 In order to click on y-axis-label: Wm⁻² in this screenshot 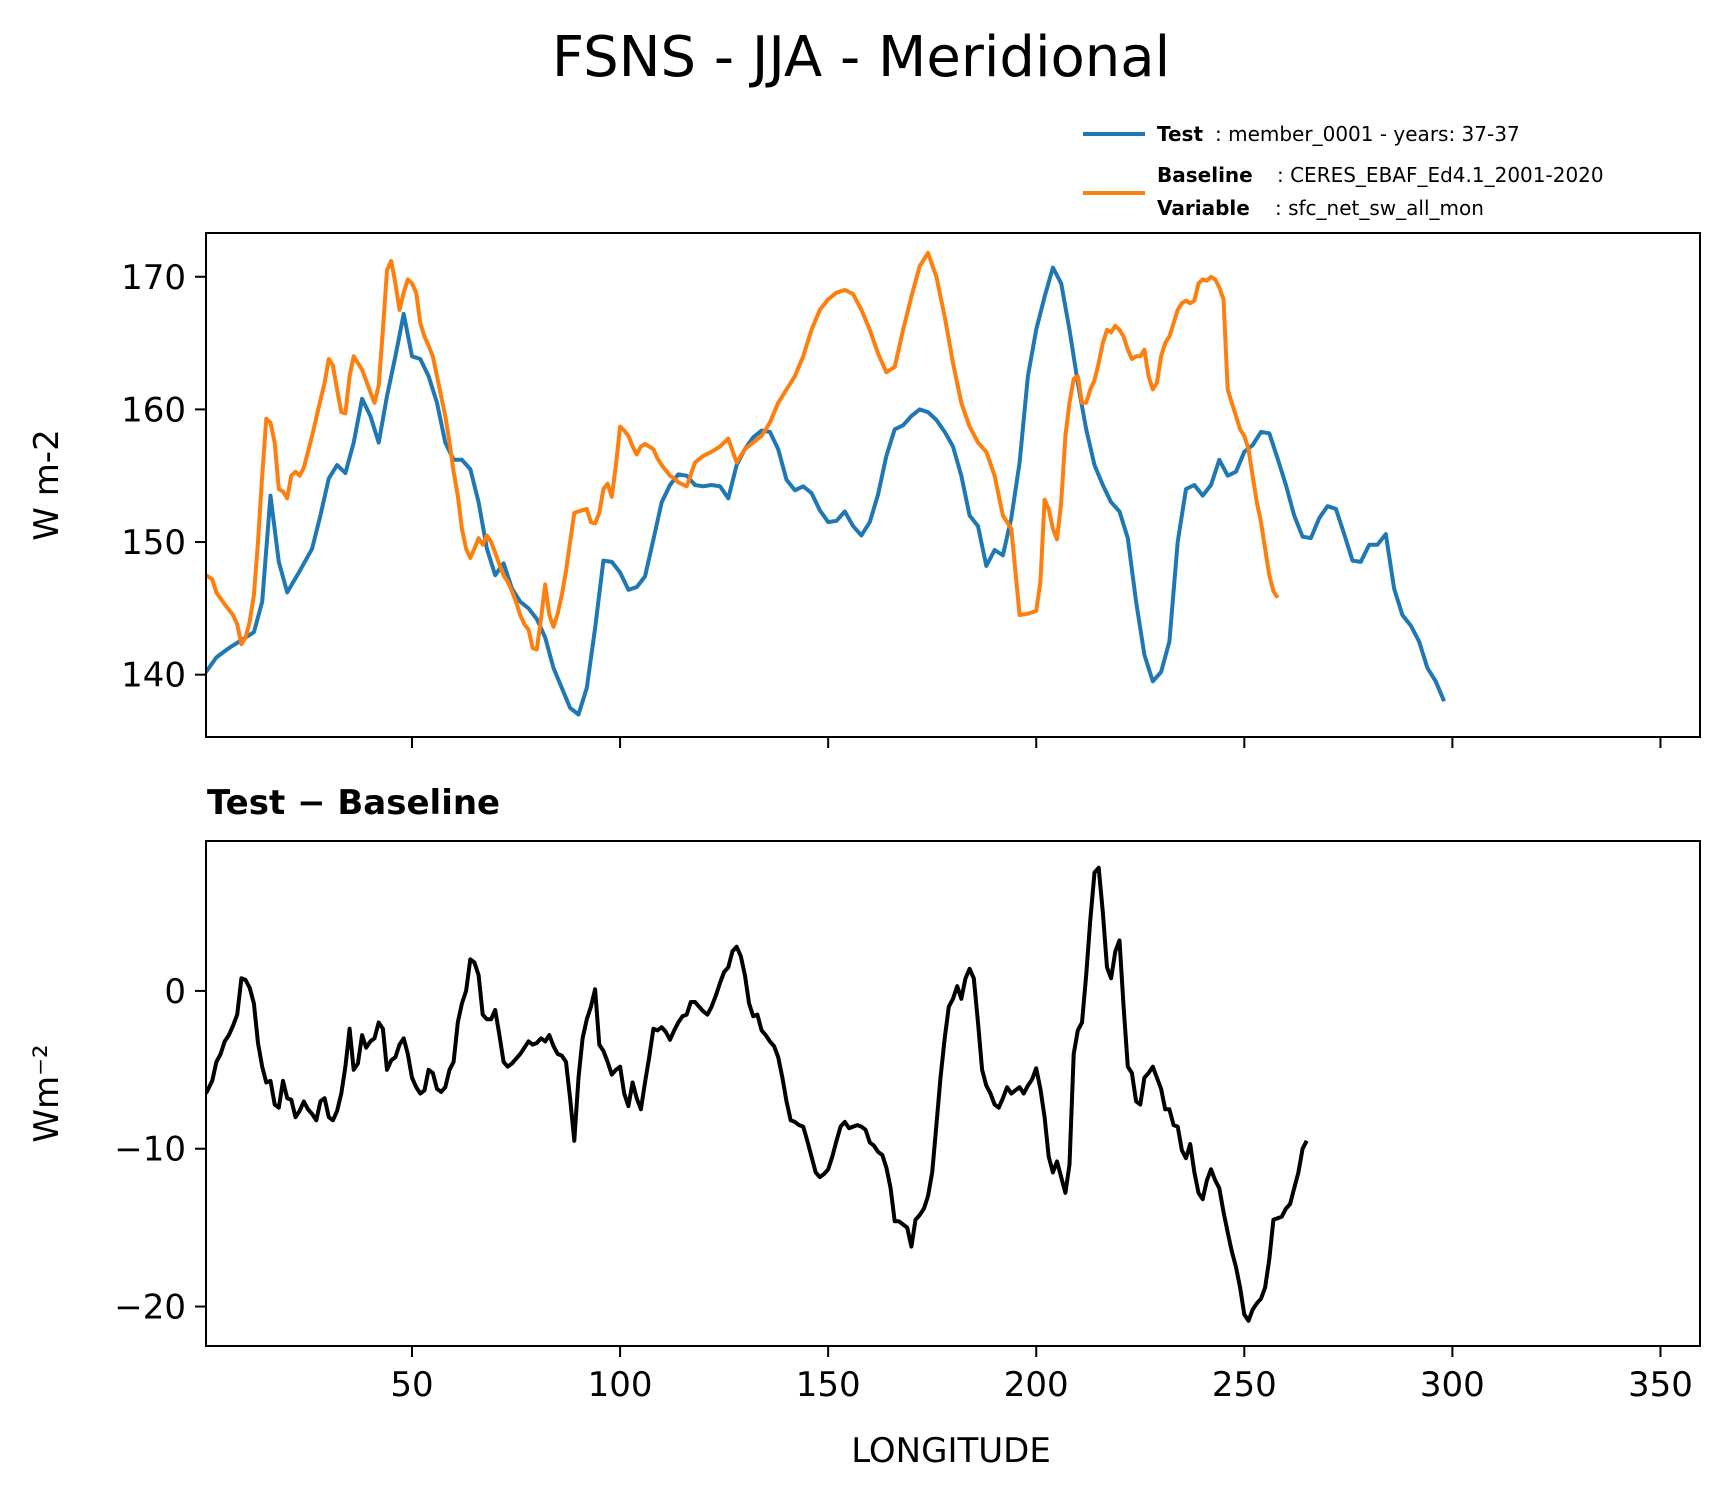, I will do `click(47, 1093)`.